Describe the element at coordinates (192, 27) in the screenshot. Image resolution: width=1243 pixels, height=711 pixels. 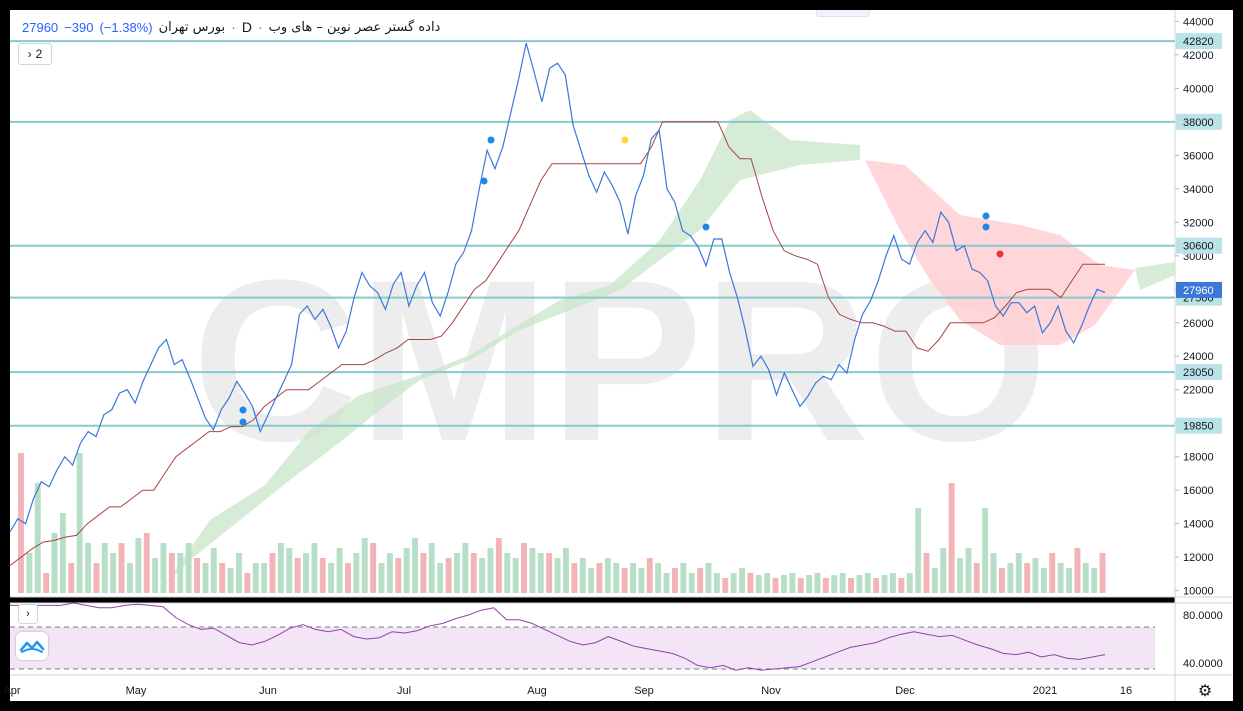
I see `legend-exchange: بورس تهران` at that location.